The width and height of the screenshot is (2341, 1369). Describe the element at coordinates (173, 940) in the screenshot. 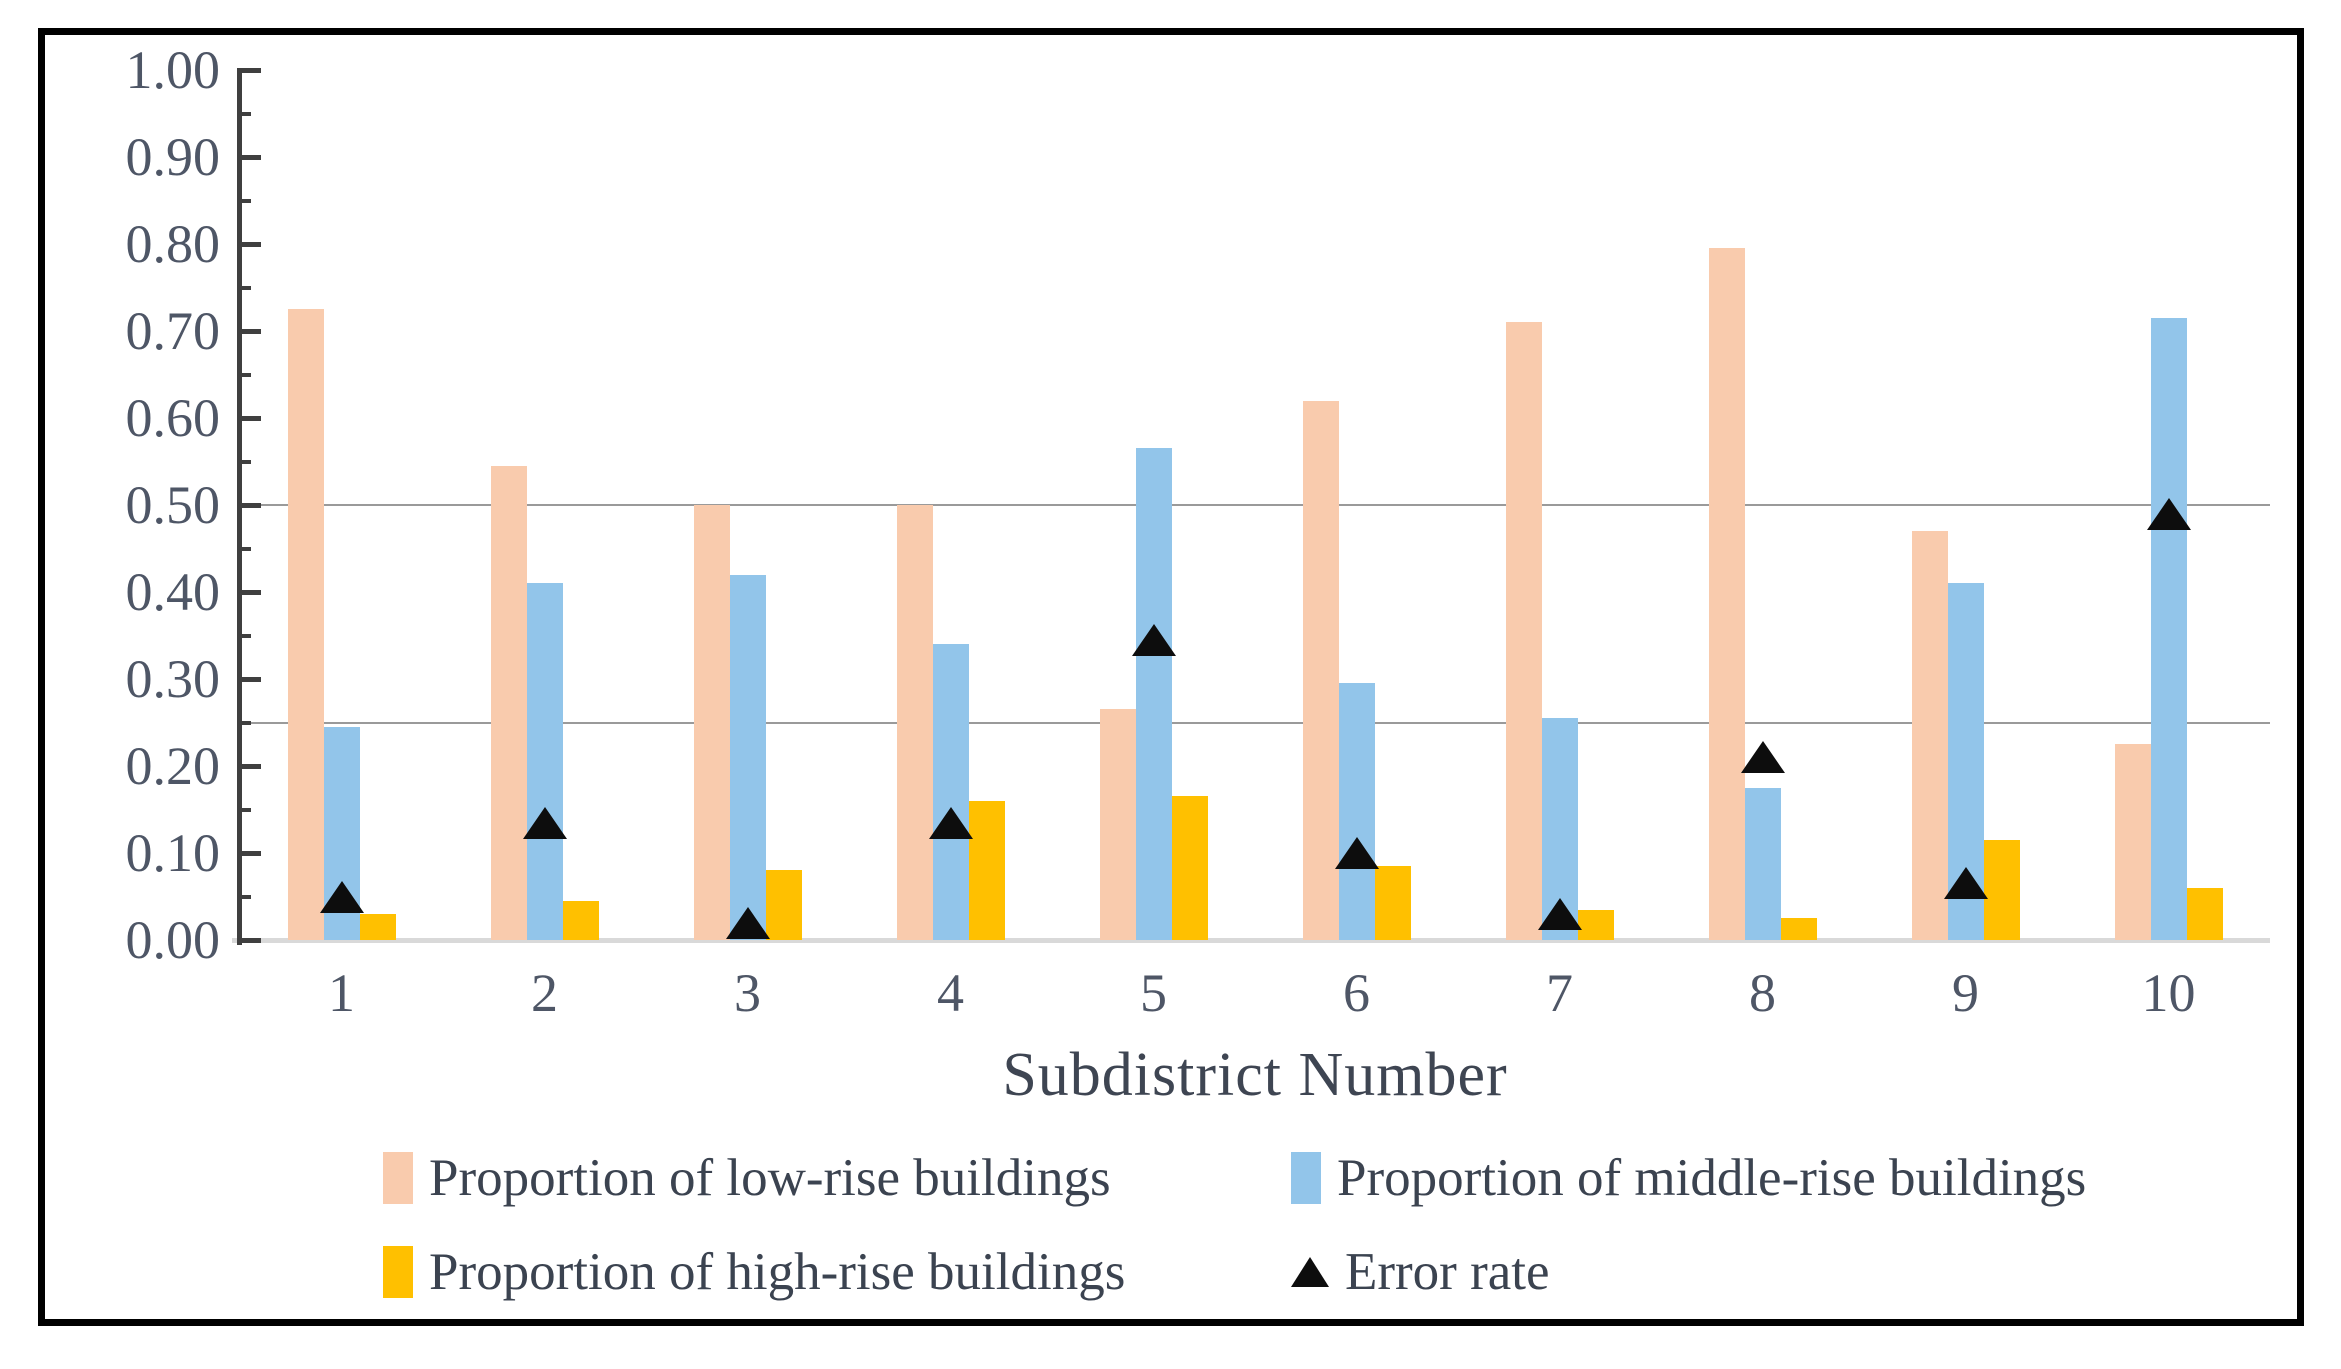

I see `y-axis-label: 0.00` at that location.